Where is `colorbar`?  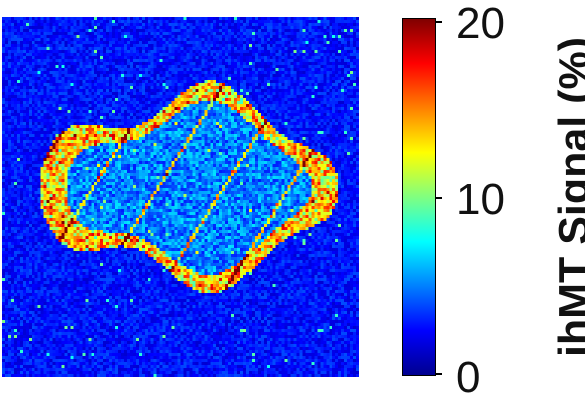 colorbar is located at coordinates (419, 197).